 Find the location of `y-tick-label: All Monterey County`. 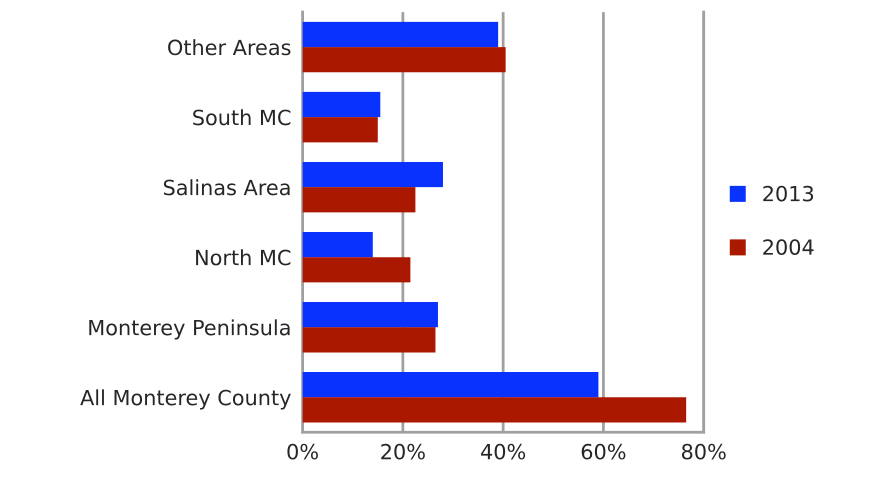

y-tick-label: All Monterey County is located at coordinates (185, 399).